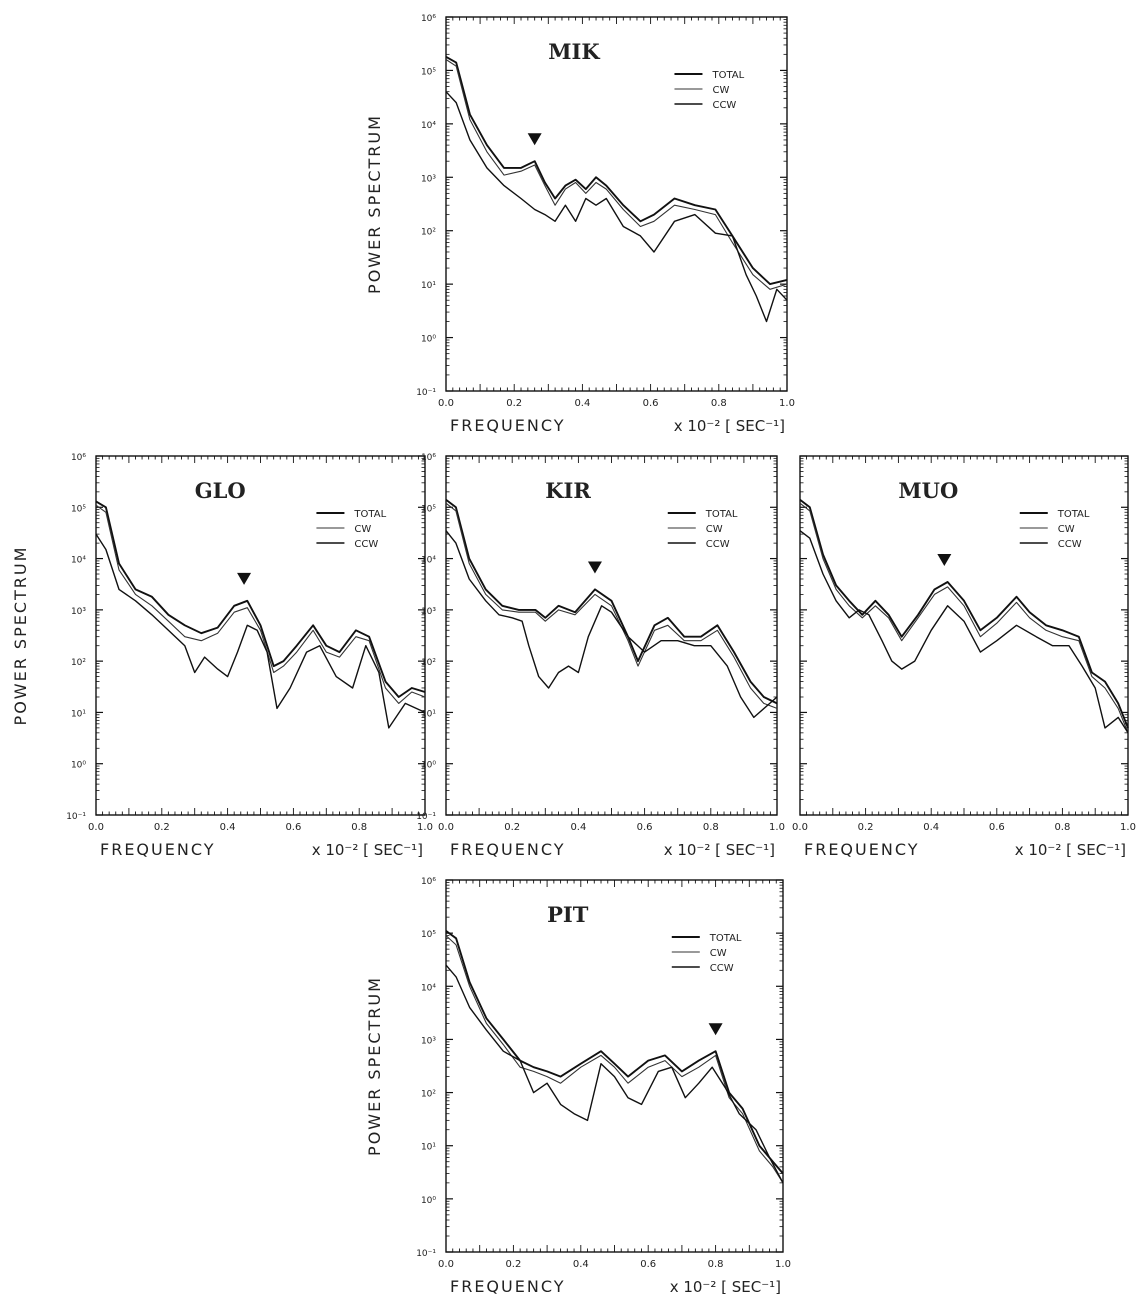 Image resolution: width=1145 pixels, height=1302 pixels. I want to click on station-title: GLO, so click(220, 490).